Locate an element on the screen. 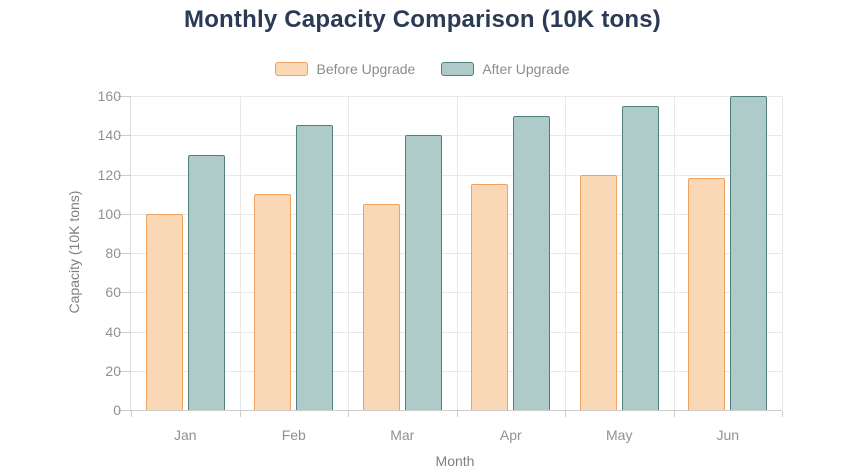 The width and height of the screenshot is (845, 475). legend-item-before-upgrade: Before Upgrade is located at coordinates (345, 69).